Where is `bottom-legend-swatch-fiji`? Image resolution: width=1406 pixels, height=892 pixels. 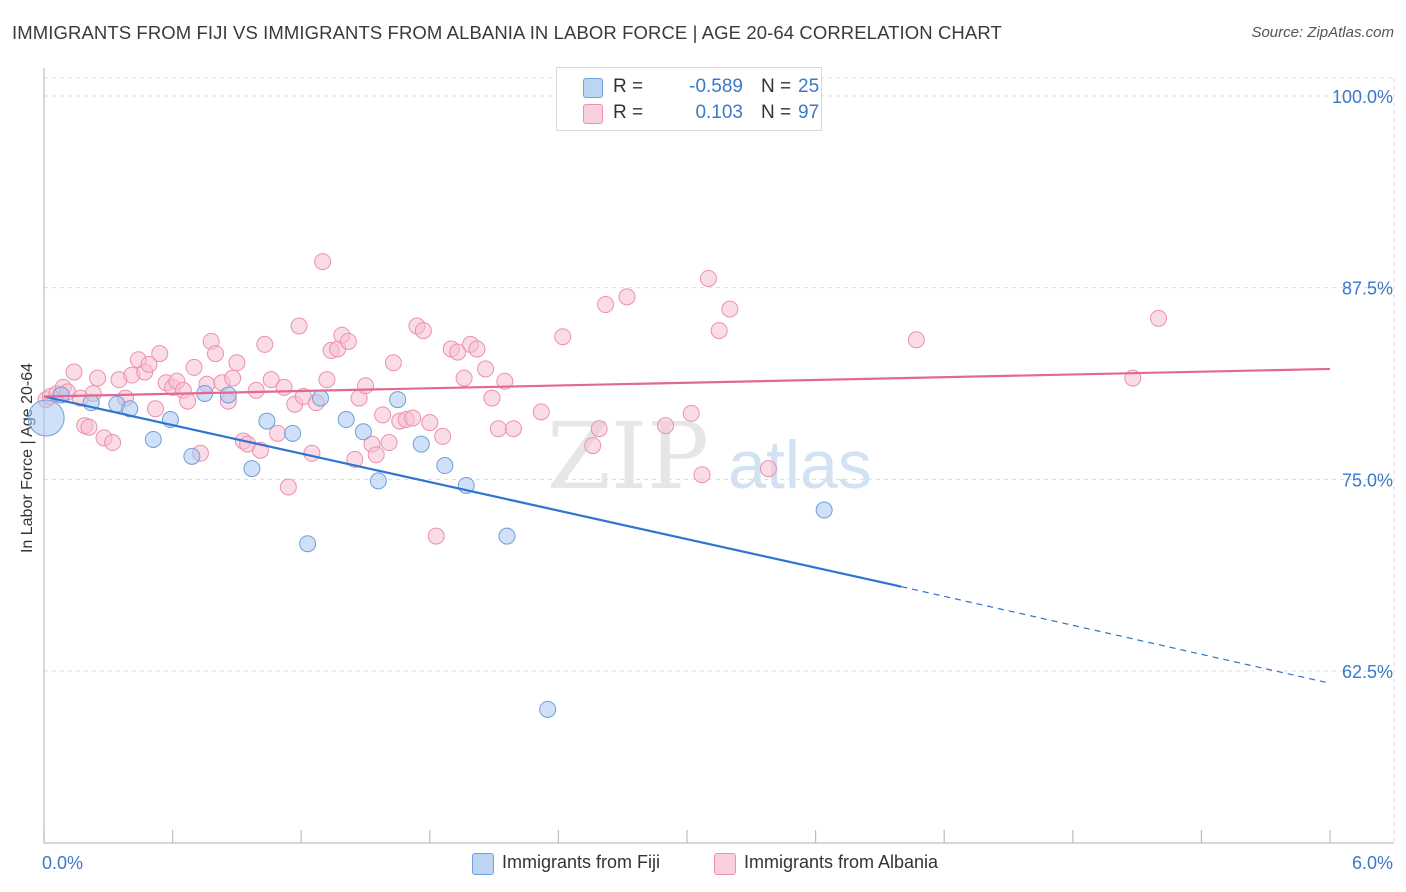 bottom-legend-swatch-fiji is located at coordinates (483, 864).